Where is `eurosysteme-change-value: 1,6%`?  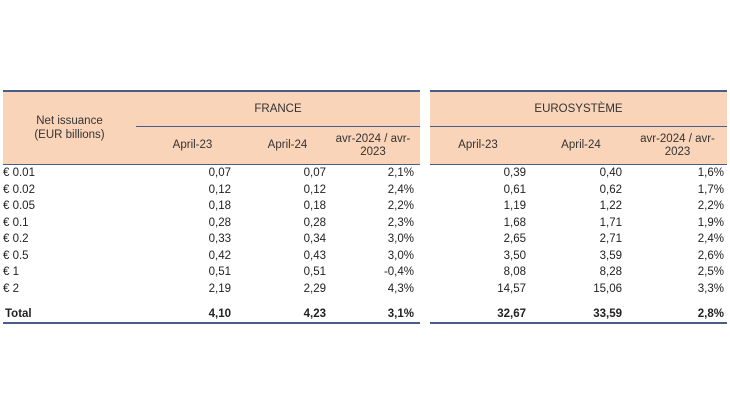 eurosysteme-change-value: 1,6% is located at coordinates (710, 173).